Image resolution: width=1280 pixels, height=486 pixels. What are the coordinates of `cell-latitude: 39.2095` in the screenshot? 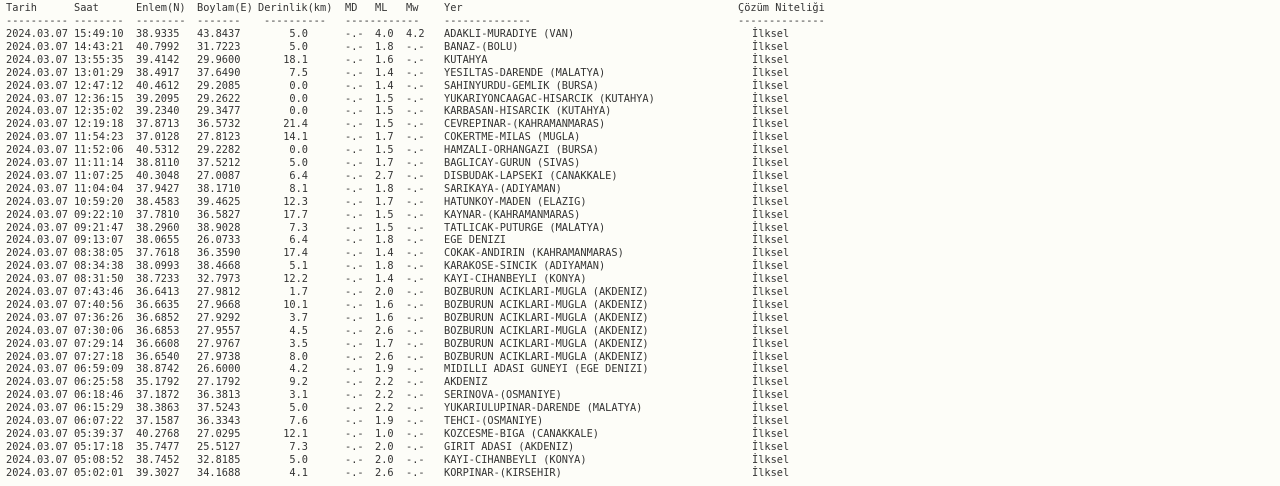 It's located at (158, 98).